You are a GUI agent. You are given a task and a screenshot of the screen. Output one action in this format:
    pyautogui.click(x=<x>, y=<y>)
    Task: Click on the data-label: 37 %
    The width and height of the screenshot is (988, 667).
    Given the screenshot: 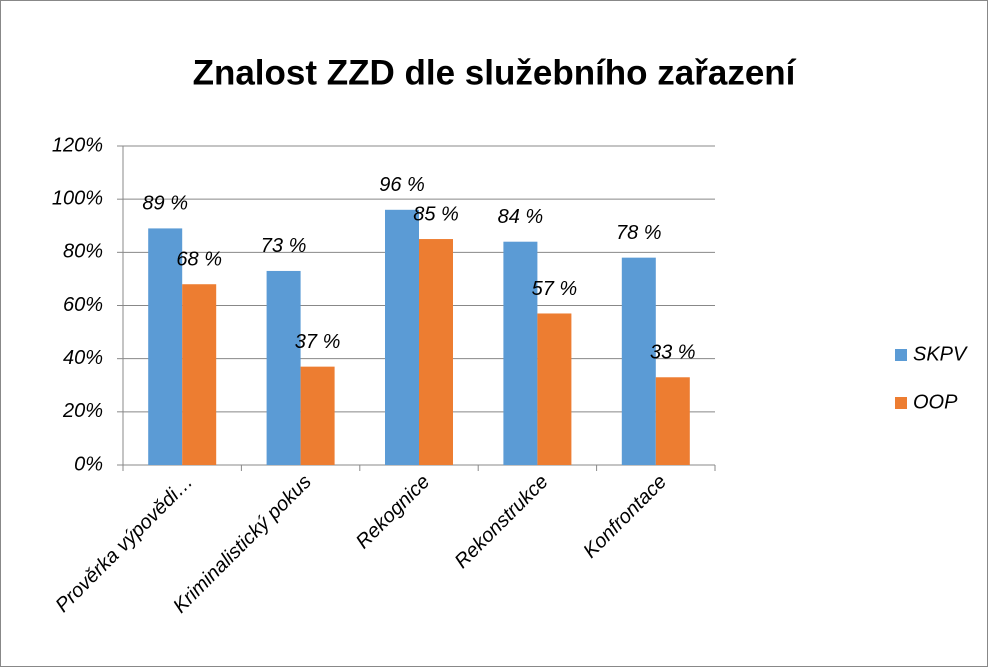 What is the action you would take?
    pyautogui.click(x=318, y=342)
    